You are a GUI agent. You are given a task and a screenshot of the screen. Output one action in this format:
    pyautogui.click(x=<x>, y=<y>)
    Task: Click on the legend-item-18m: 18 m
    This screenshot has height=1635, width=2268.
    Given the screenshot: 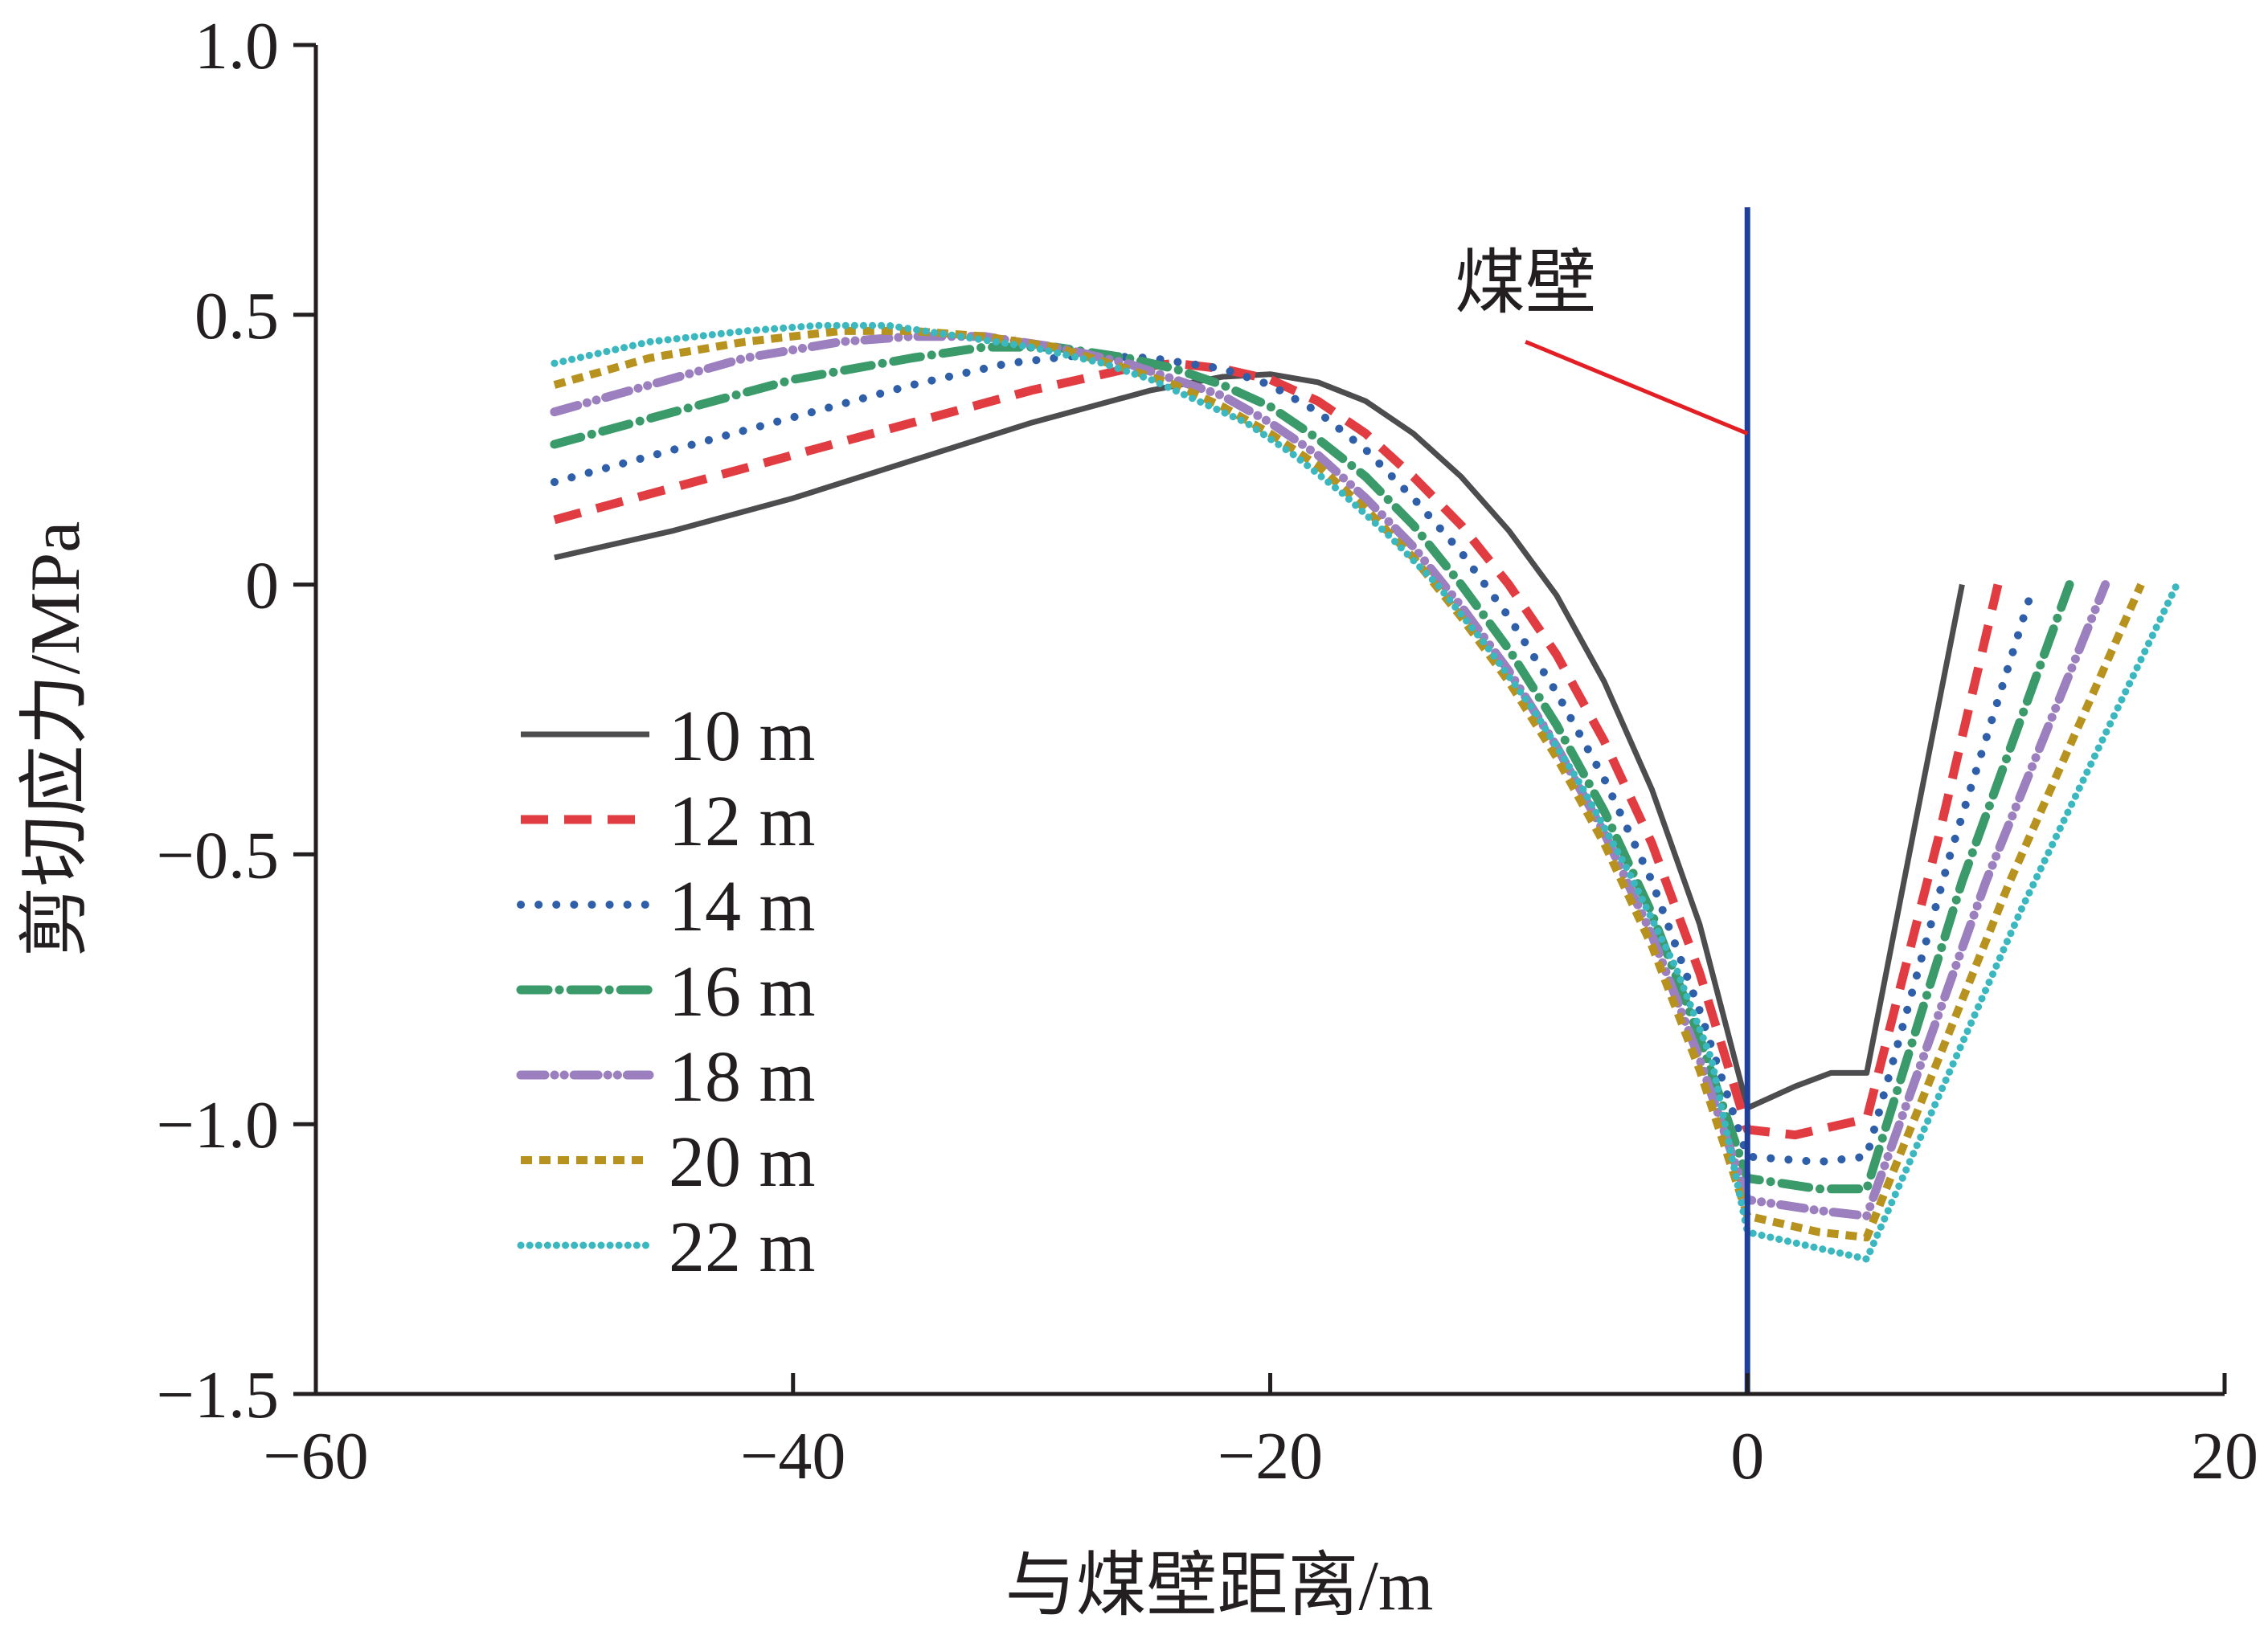 What is the action you would take?
    pyautogui.click(x=666, y=1077)
    